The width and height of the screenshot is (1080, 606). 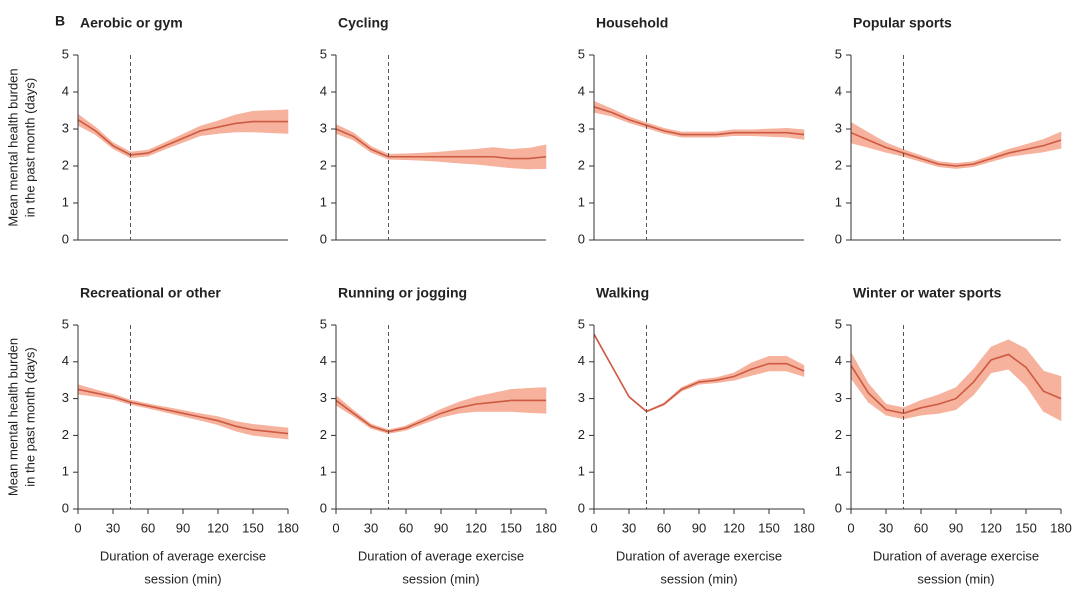 I want to click on x-tick-label: 90, so click(x=441, y=527).